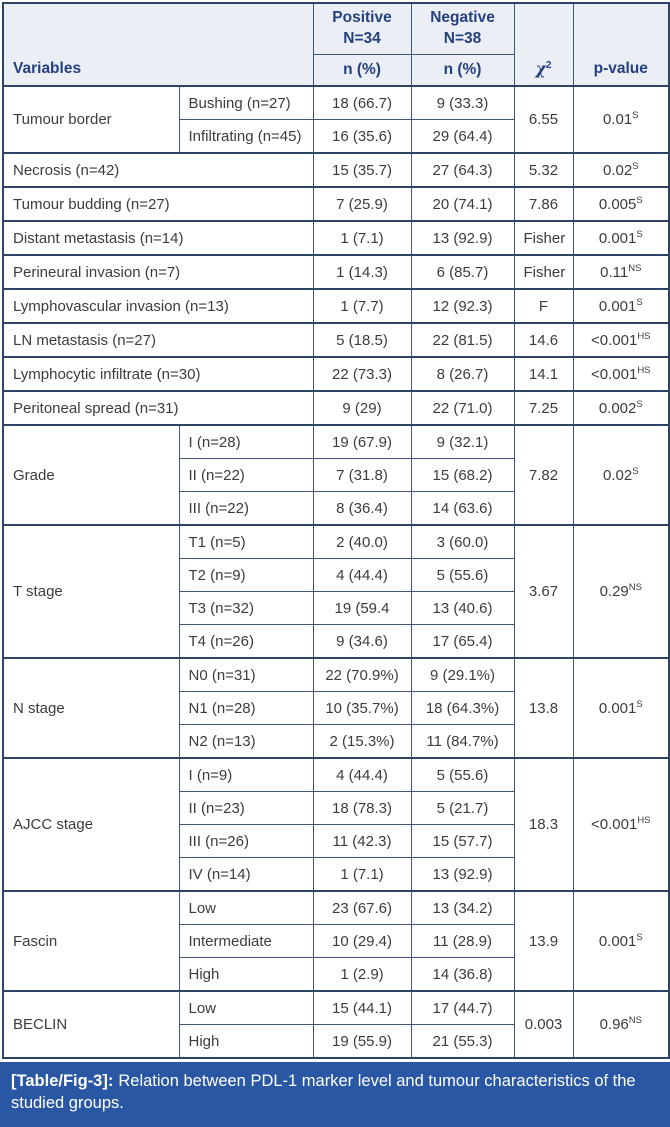  I want to click on subcategory-cell: N2 (n=13), so click(246, 741).